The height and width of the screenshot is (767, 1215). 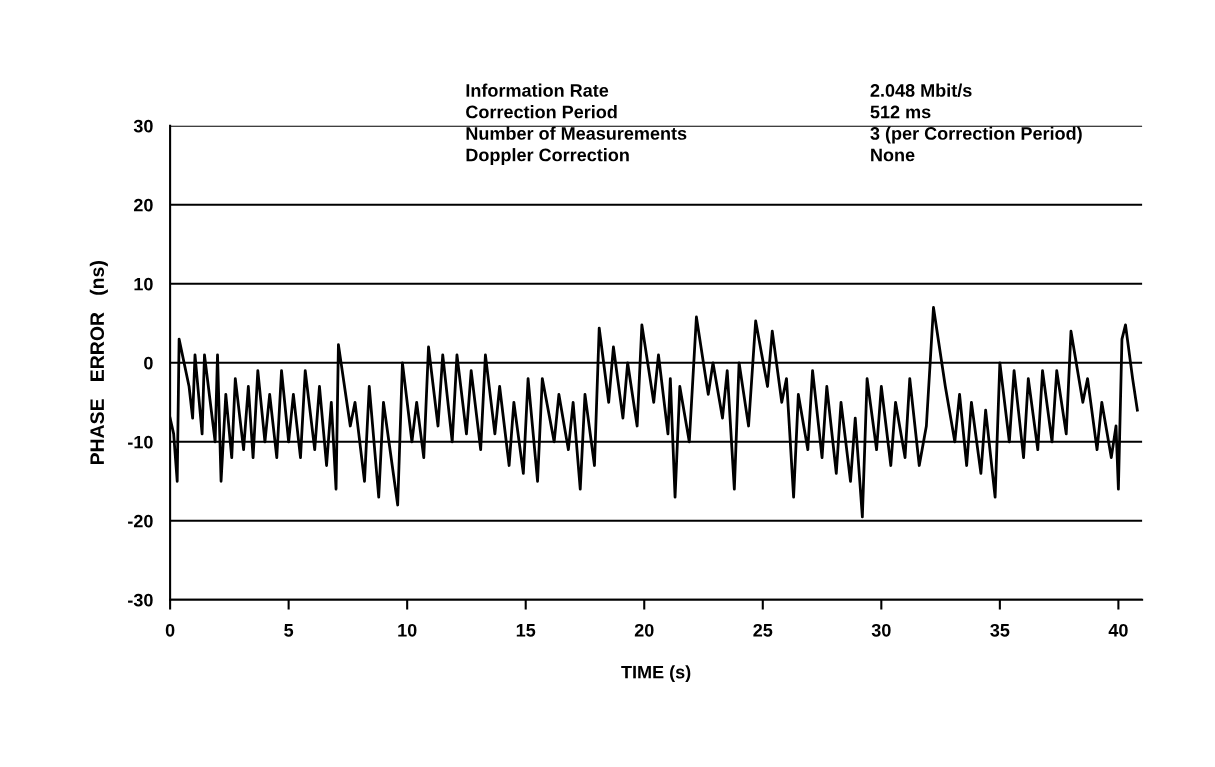 I want to click on x-tick-label: 25, so click(x=763, y=630).